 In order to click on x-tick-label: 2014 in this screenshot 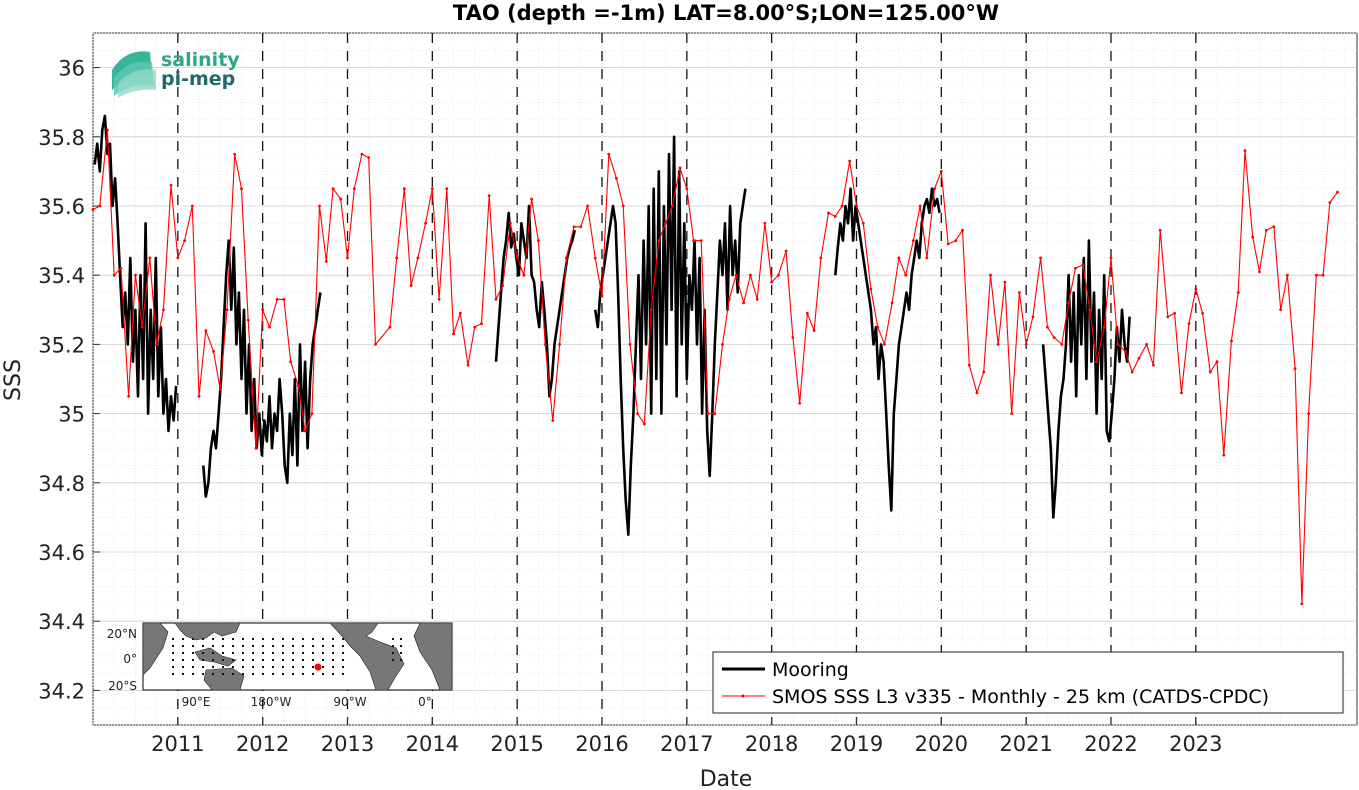, I will do `click(432, 744)`.